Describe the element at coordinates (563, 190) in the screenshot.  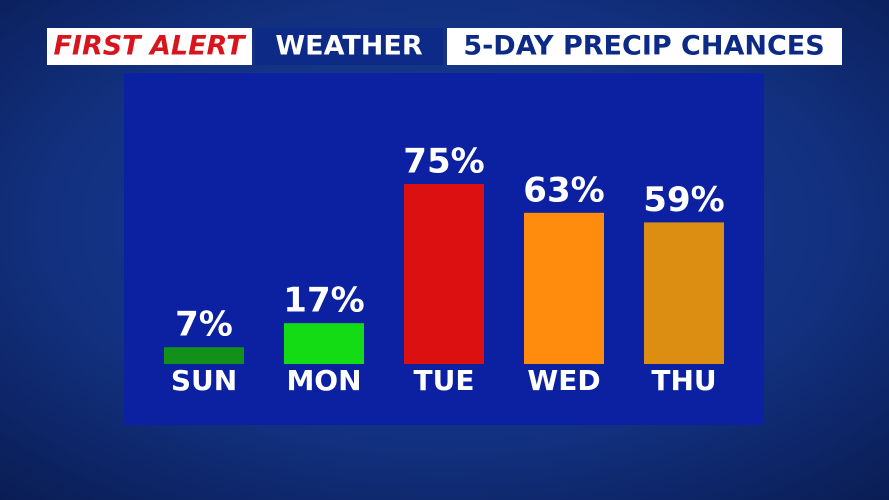
I see `value-label: 63%` at that location.